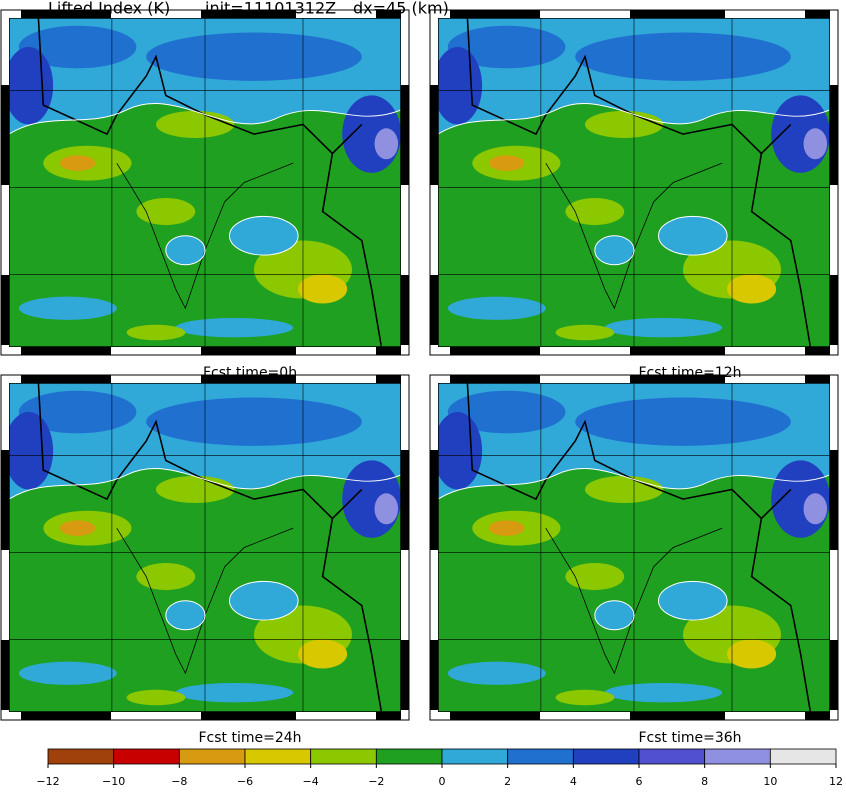 Image resolution: width=846 pixels, height=794 pixels. I want to click on panel-title: Fcst time=12h, so click(689, 373).